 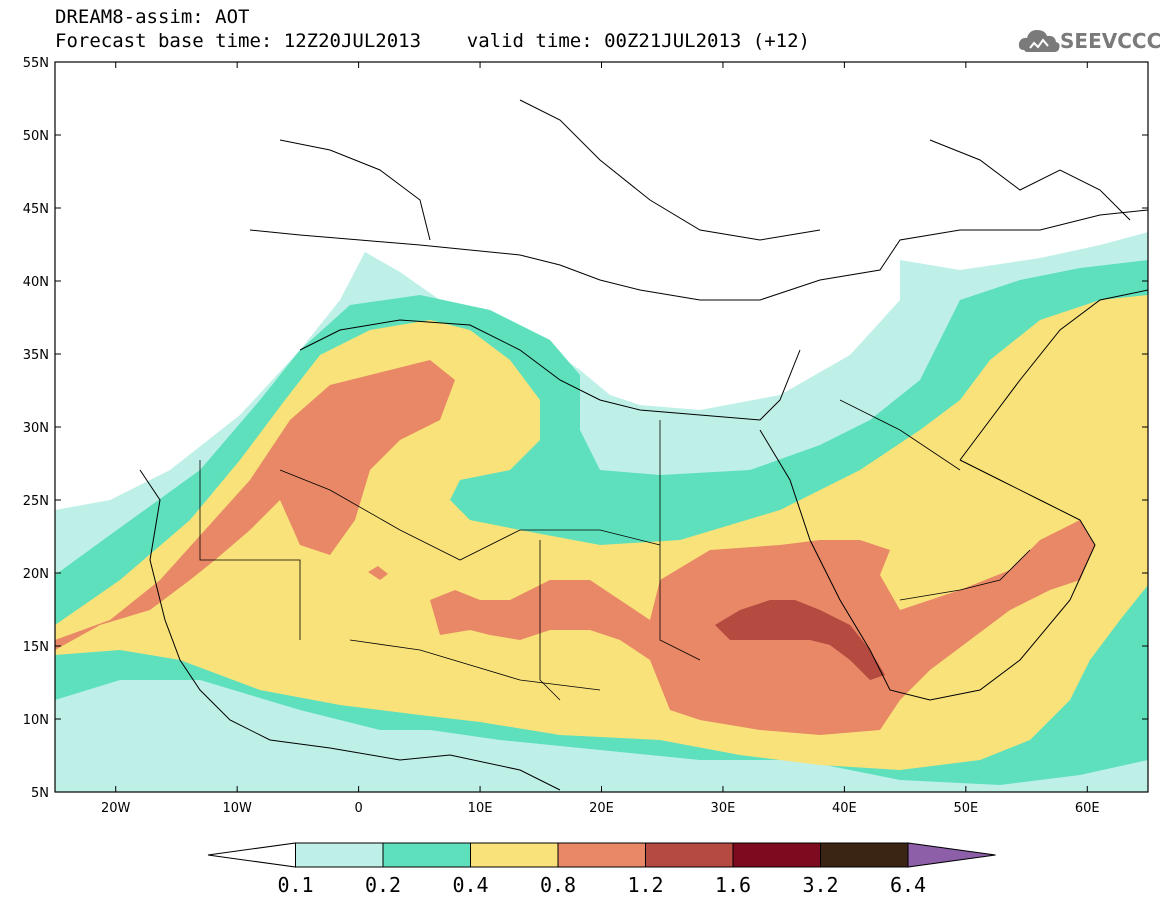 I want to click on lon-tick-label: 10W, so click(x=237, y=808).